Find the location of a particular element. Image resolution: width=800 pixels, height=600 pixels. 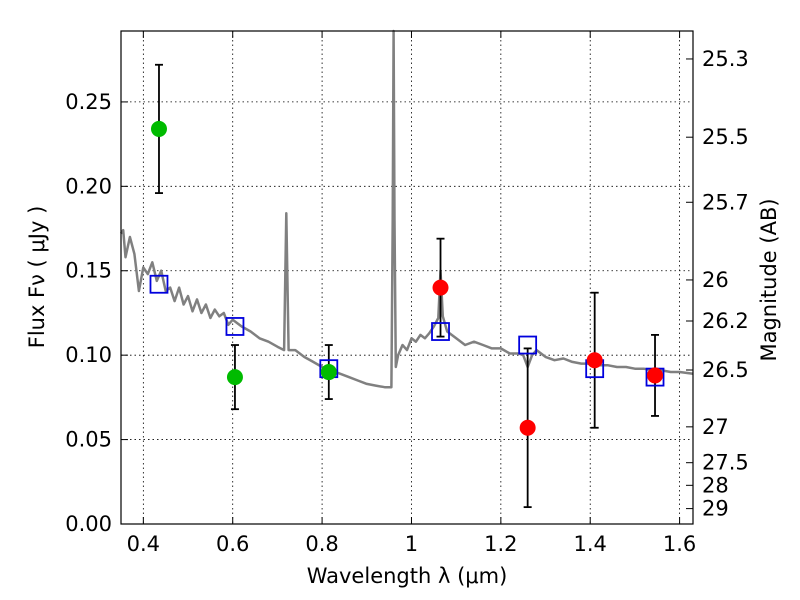

x-tick-label: 0.8 is located at coordinates (321, 544).